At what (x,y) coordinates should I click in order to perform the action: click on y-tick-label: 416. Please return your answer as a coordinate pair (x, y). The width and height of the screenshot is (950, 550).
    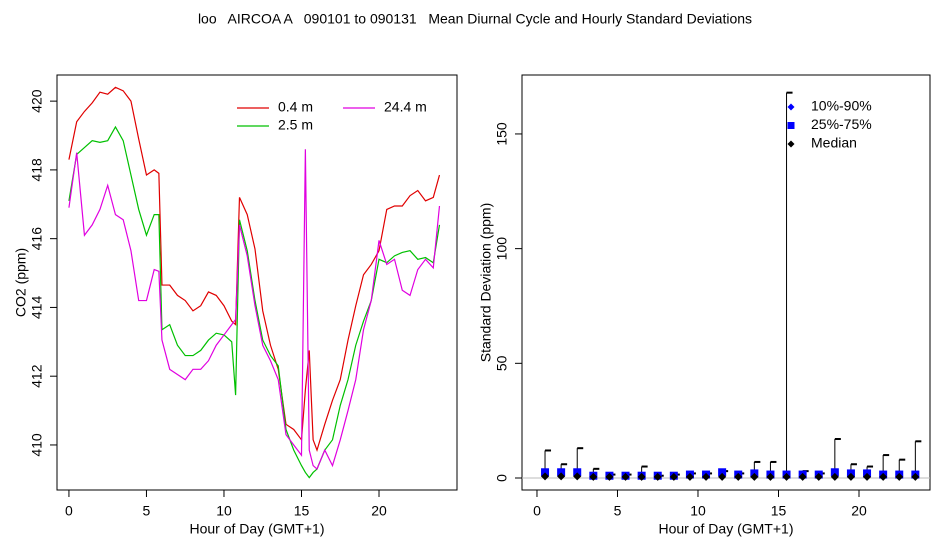
    Looking at the image, I should click on (37, 239).